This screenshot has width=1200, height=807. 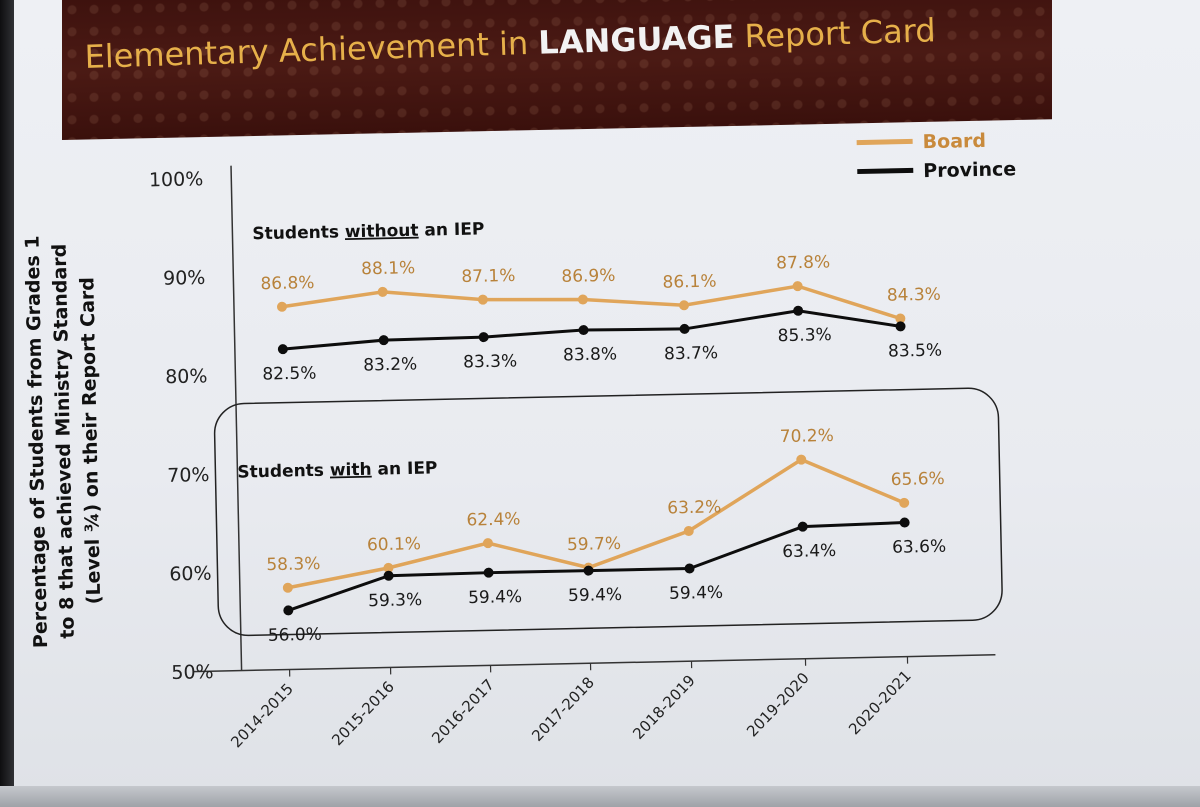 I want to click on data-label: 60.1%, so click(x=394, y=544).